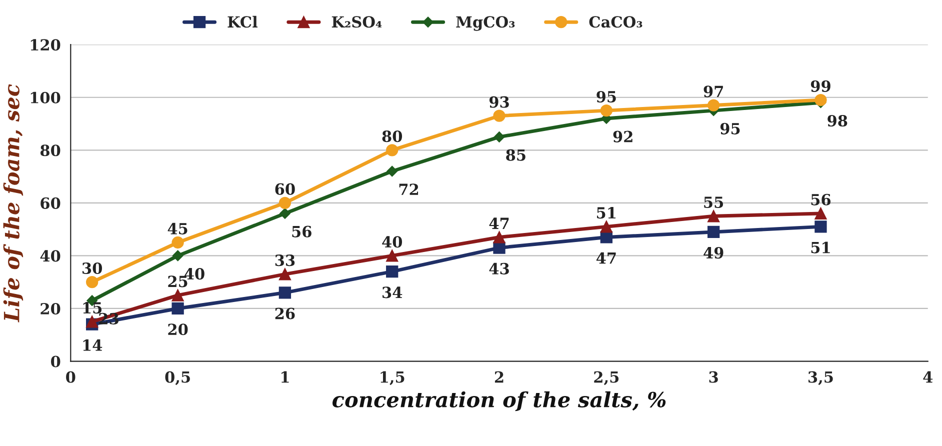 Image resolution: width=942 pixels, height=446 pixels. I want to click on x-tick-label: 0, so click(71, 377).